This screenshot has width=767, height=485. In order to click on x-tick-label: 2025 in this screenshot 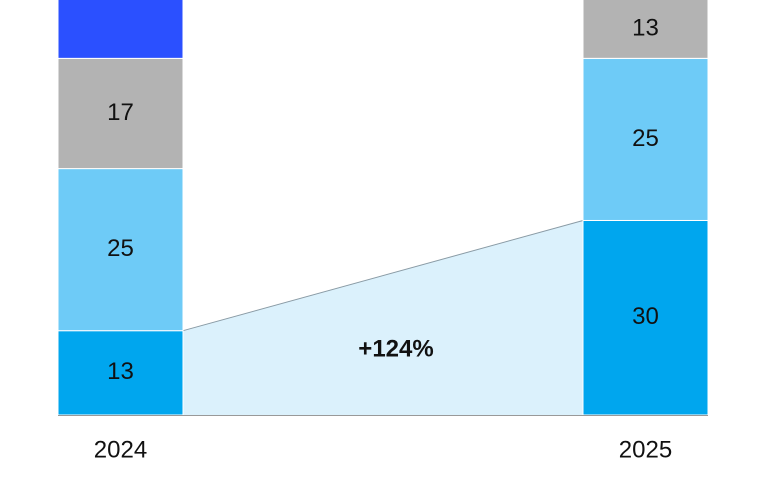, I will do `click(645, 449)`.